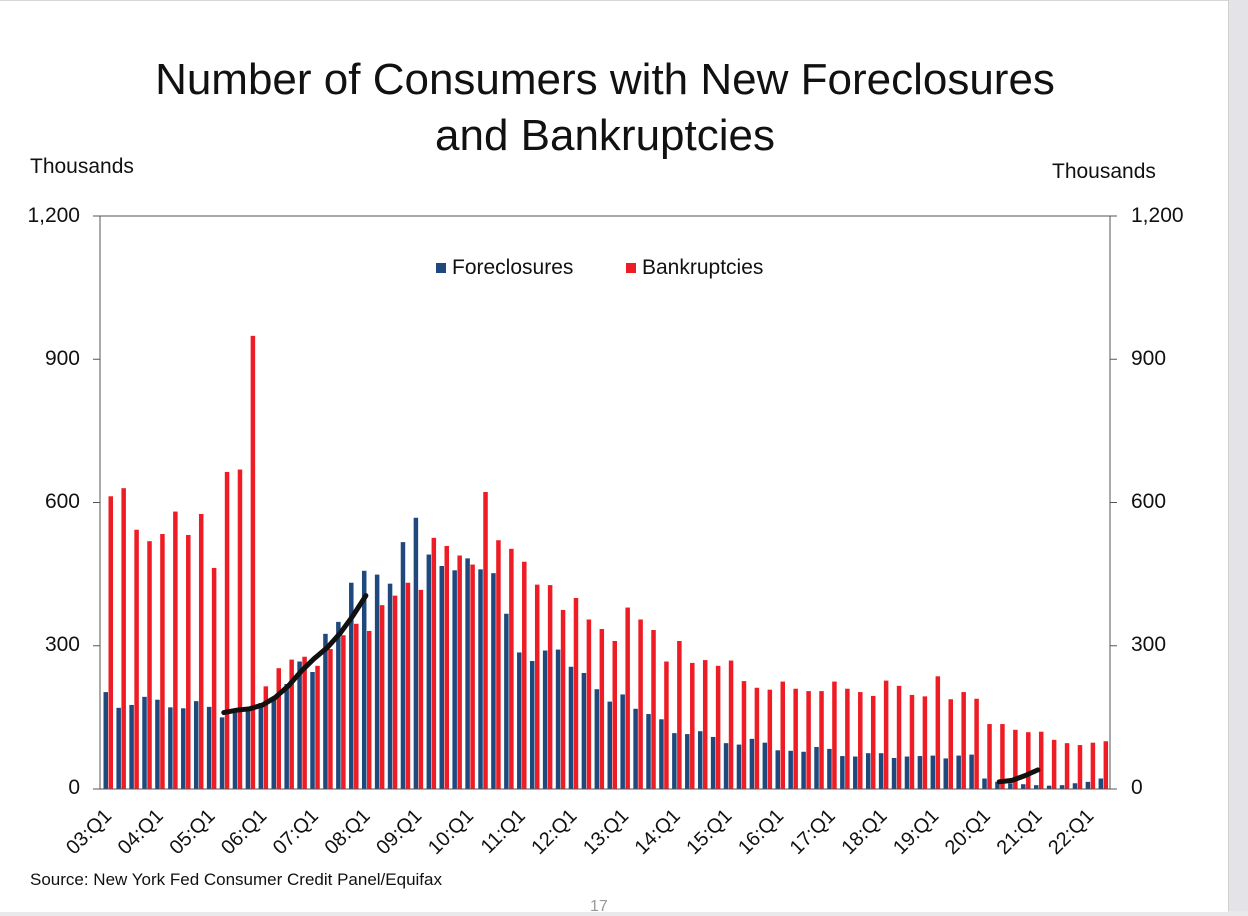 The height and width of the screenshot is (916, 1248). What do you see at coordinates (141, 832) in the screenshot?
I see `x-tick-label-04-Q1: 04:Q1` at bounding box center [141, 832].